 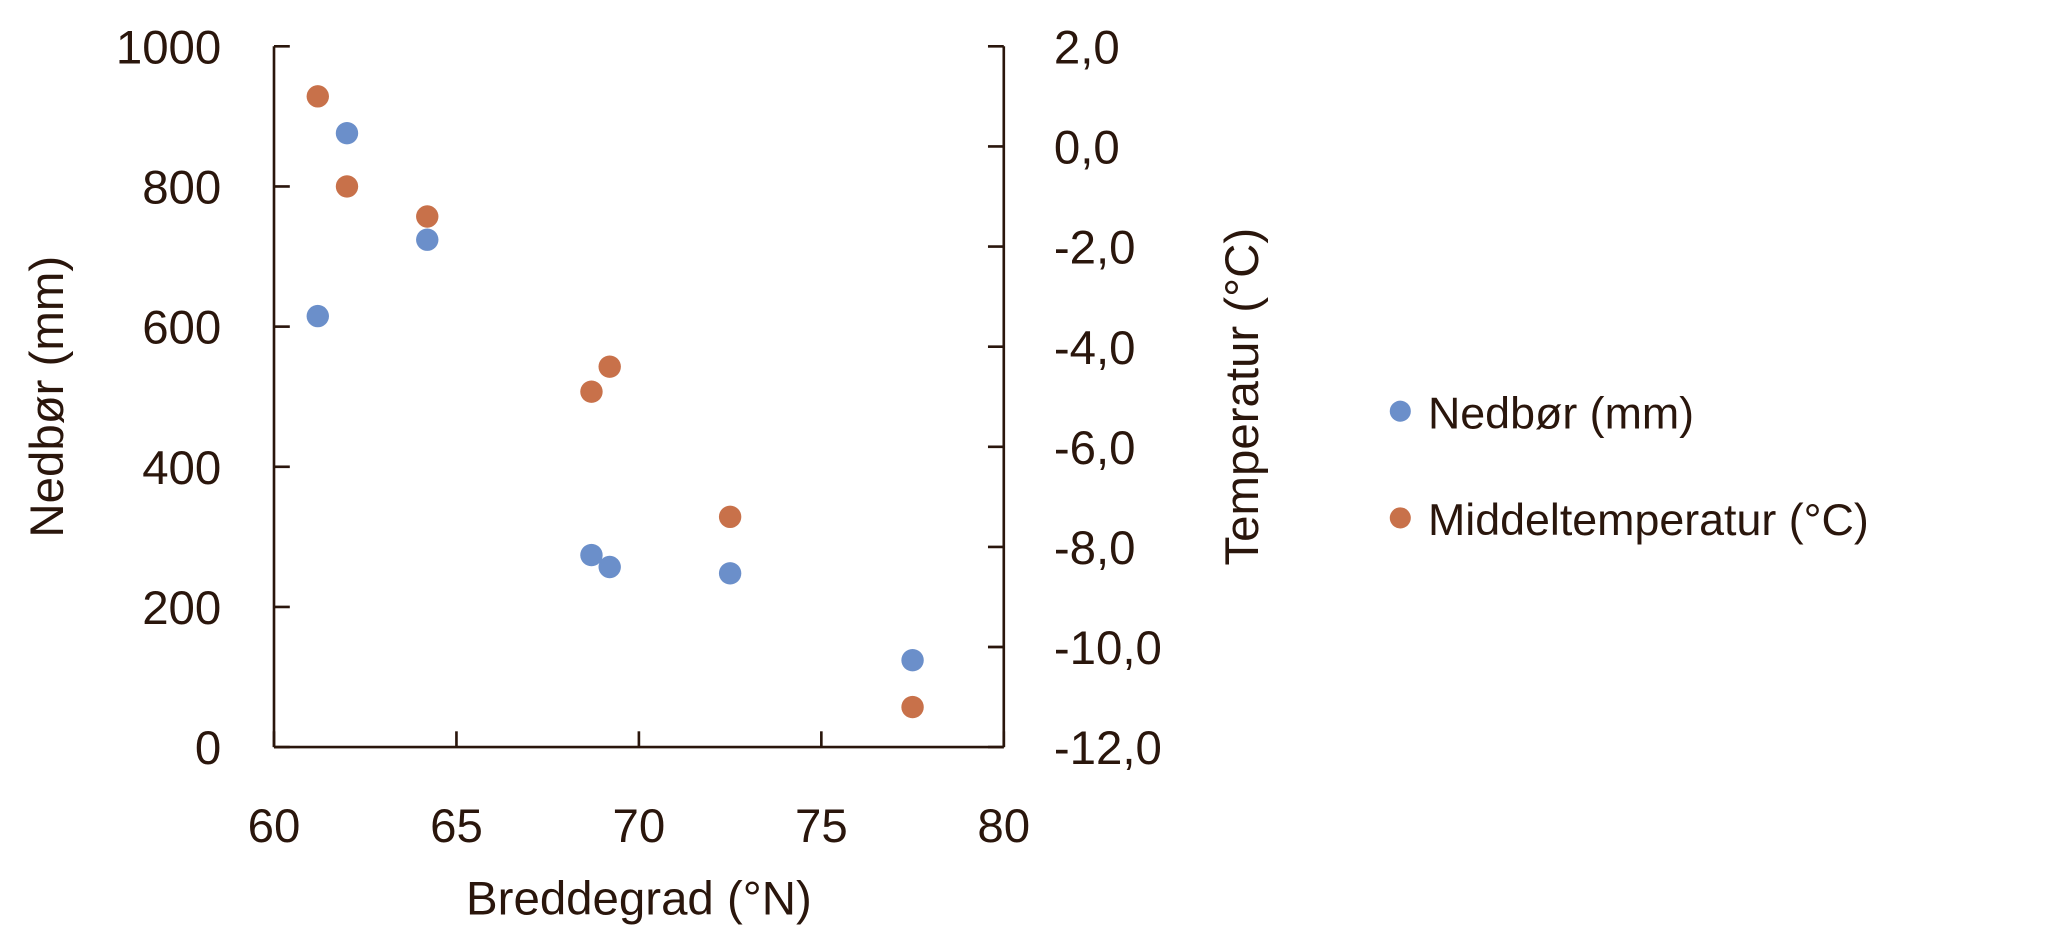 What do you see at coordinates (1400, 518) in the screenshot?
I see `legend-marker-temperature` at bounding box center [1400, 518].